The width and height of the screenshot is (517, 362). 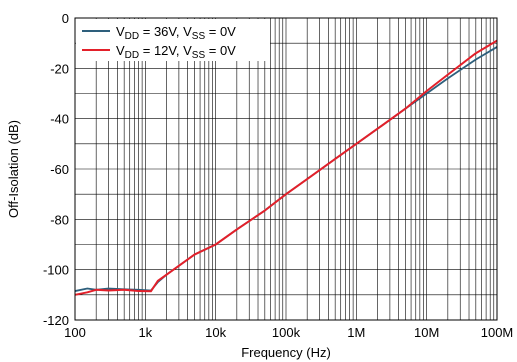 I want to click on y-axis-title: Off-Isolation (dB), so click(x=13, y=169).